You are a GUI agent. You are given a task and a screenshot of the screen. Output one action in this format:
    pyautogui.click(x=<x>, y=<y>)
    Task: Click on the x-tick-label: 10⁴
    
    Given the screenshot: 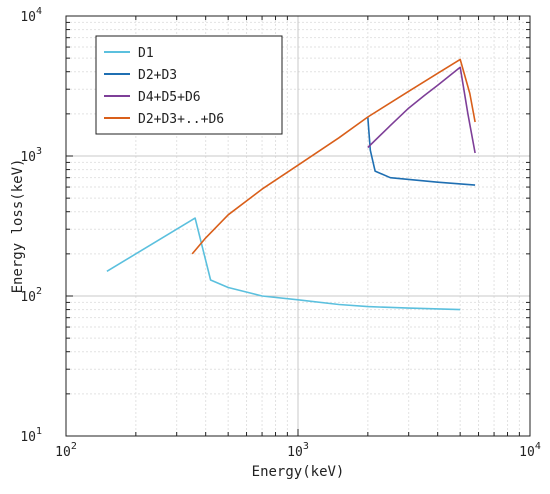 What is the action you would take?
    pyautogui.click(x=530, y=450)
    